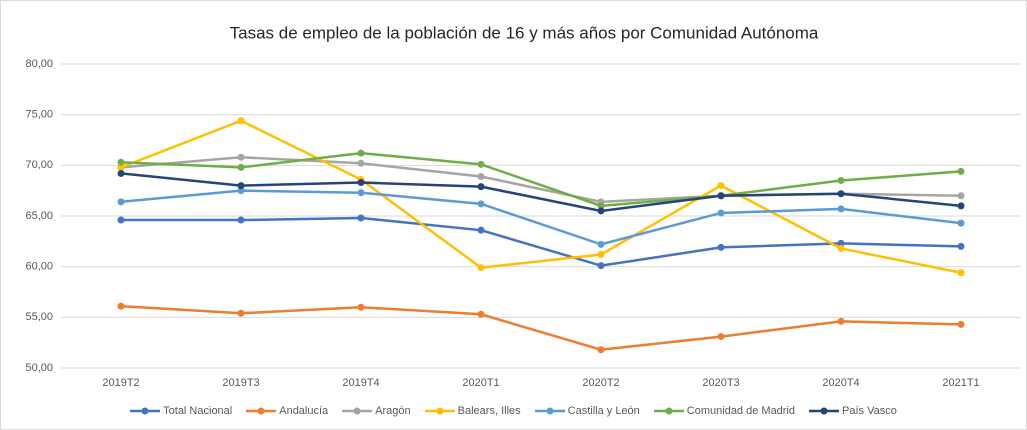  I want to click on x-tick-label: 2021T1, so click(960, 383).